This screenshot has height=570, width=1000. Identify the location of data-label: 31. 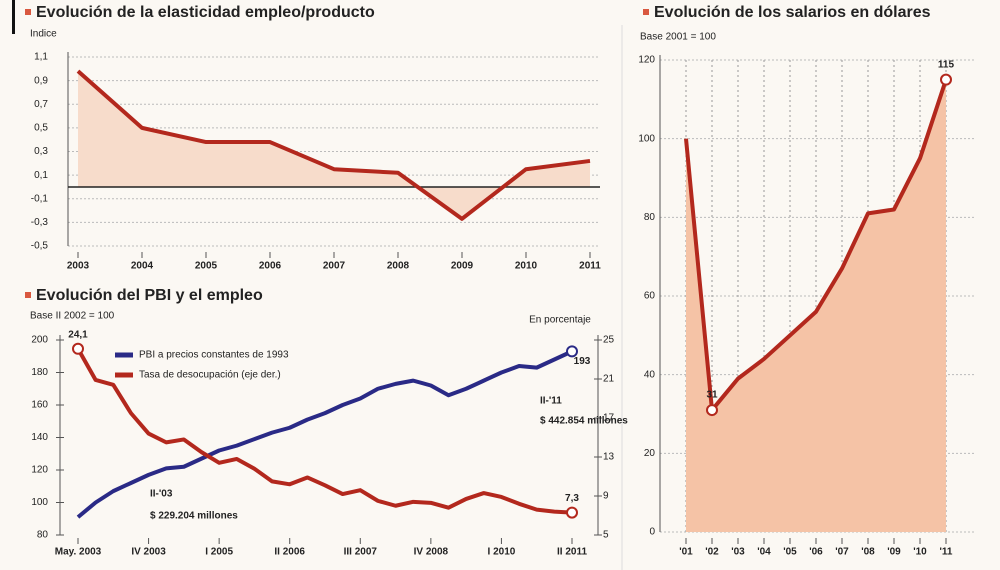
(712, 395).